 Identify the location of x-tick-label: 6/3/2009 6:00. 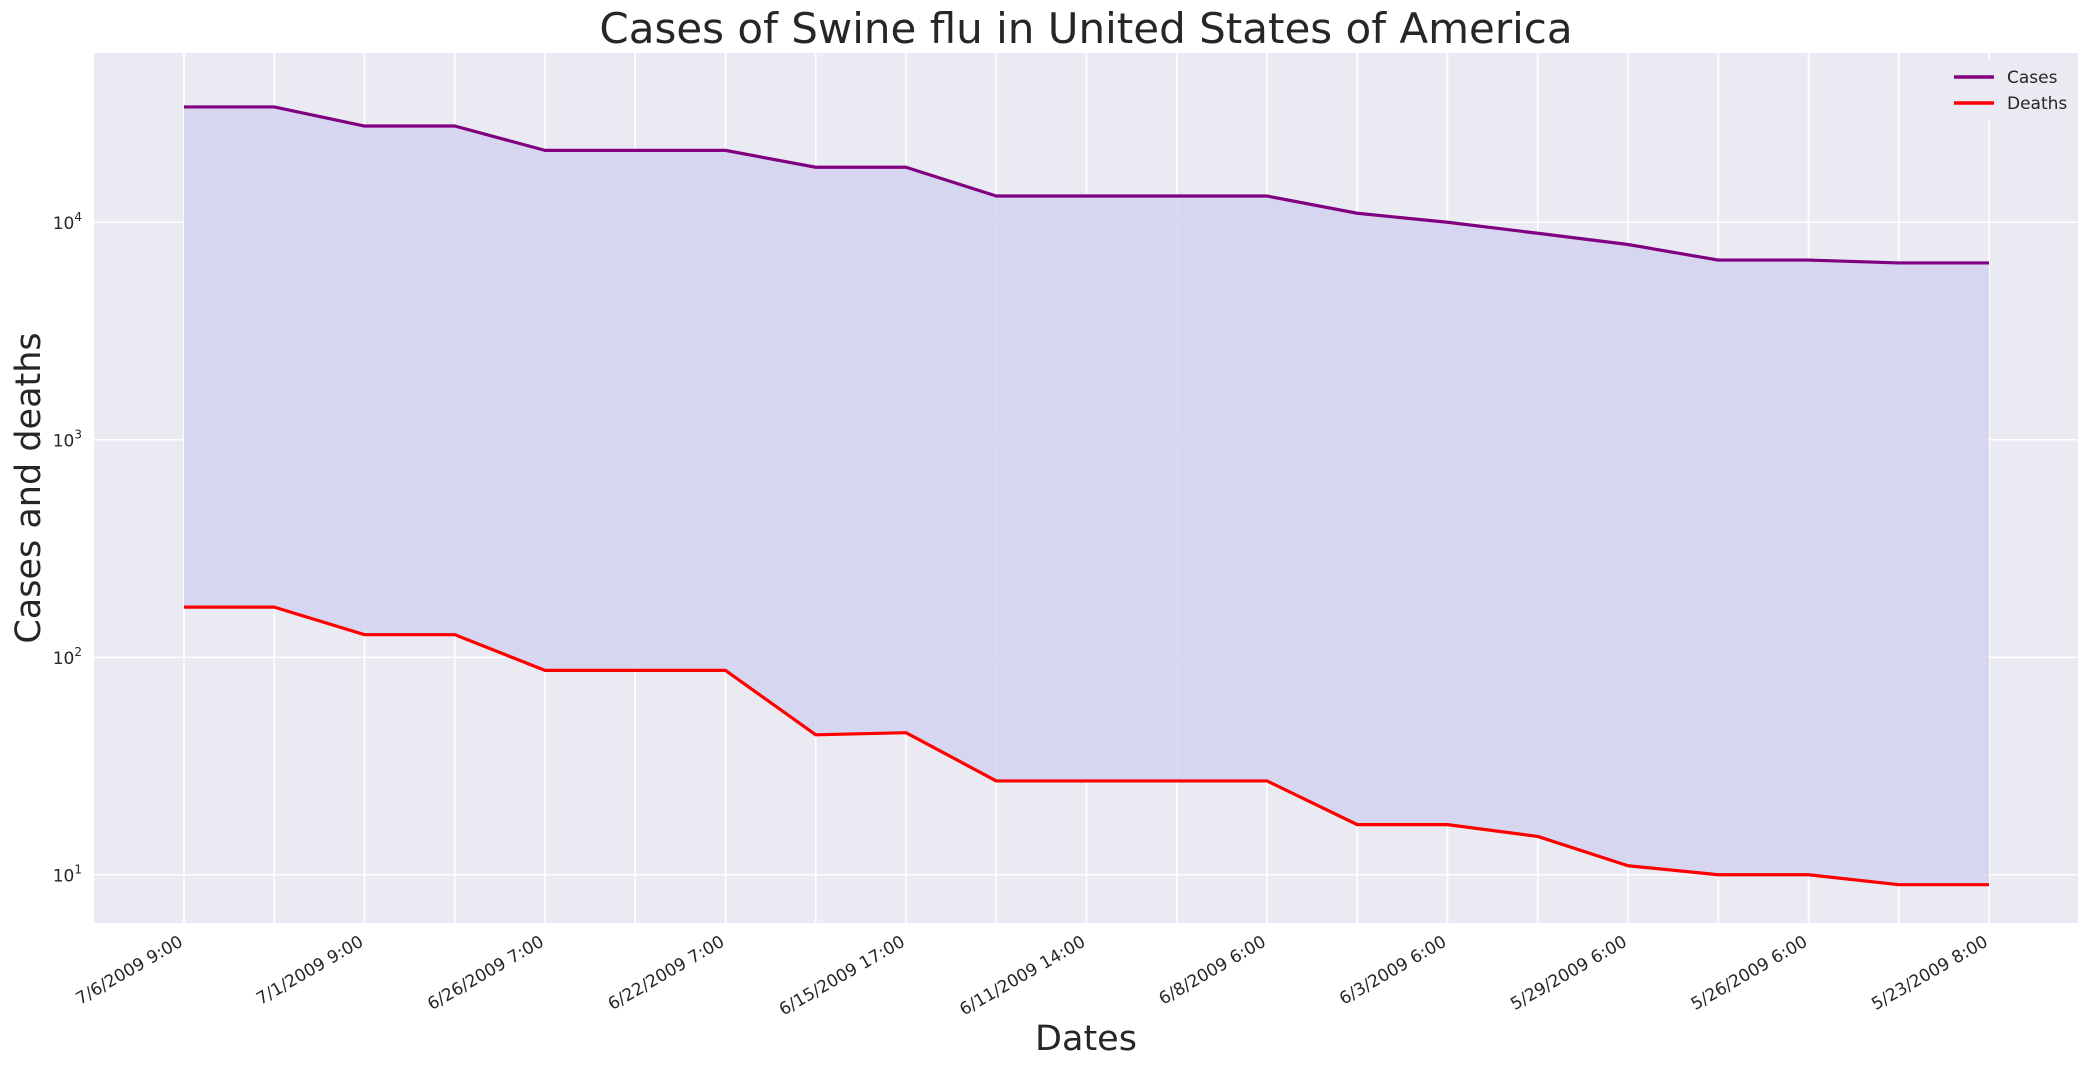
(1393, 970).